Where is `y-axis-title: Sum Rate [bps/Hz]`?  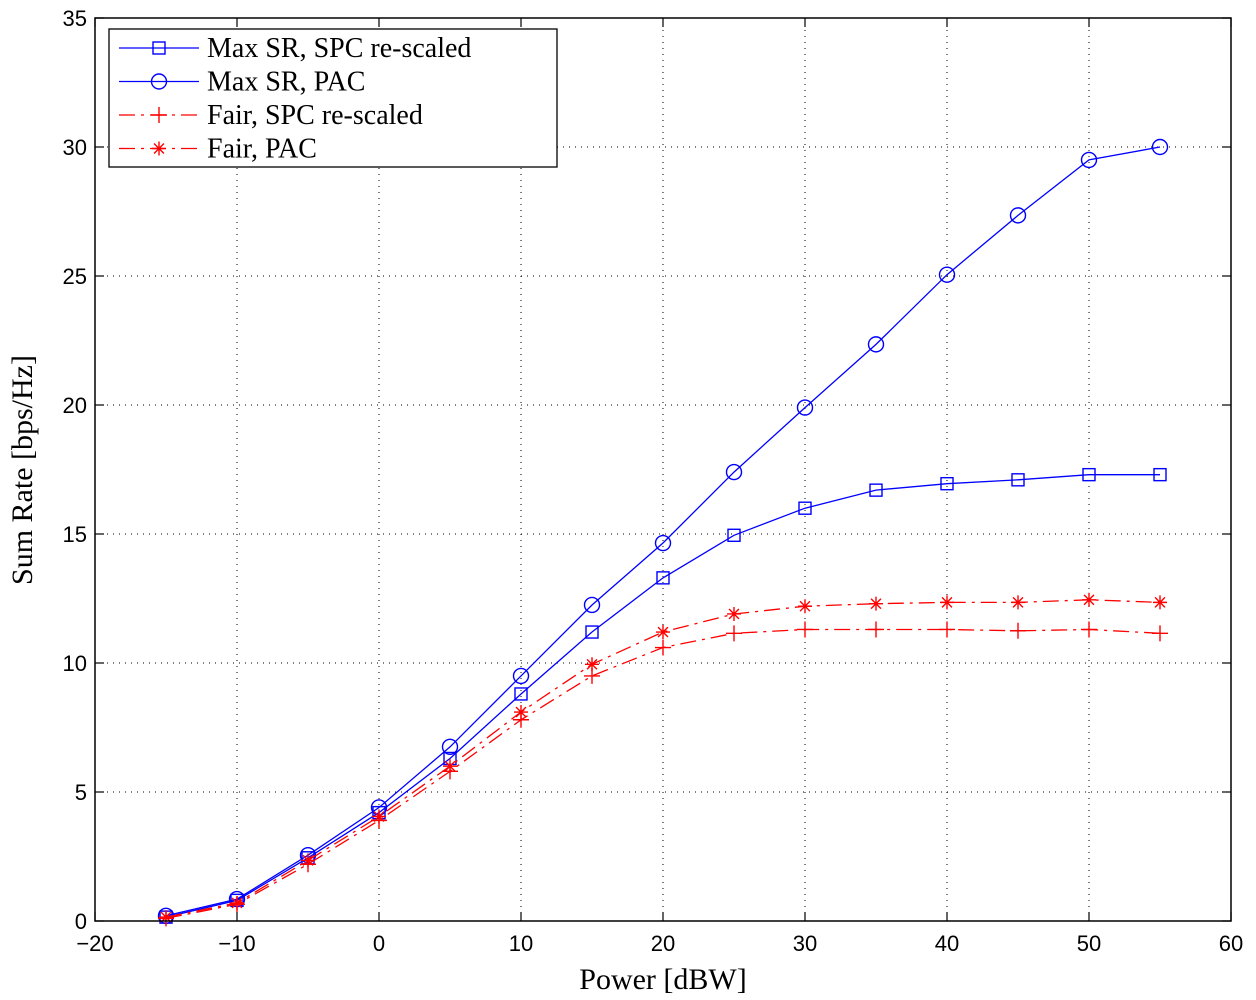
y-axis-title: Sum Rate [bps/Hz] is located at coordinates (22, 470).